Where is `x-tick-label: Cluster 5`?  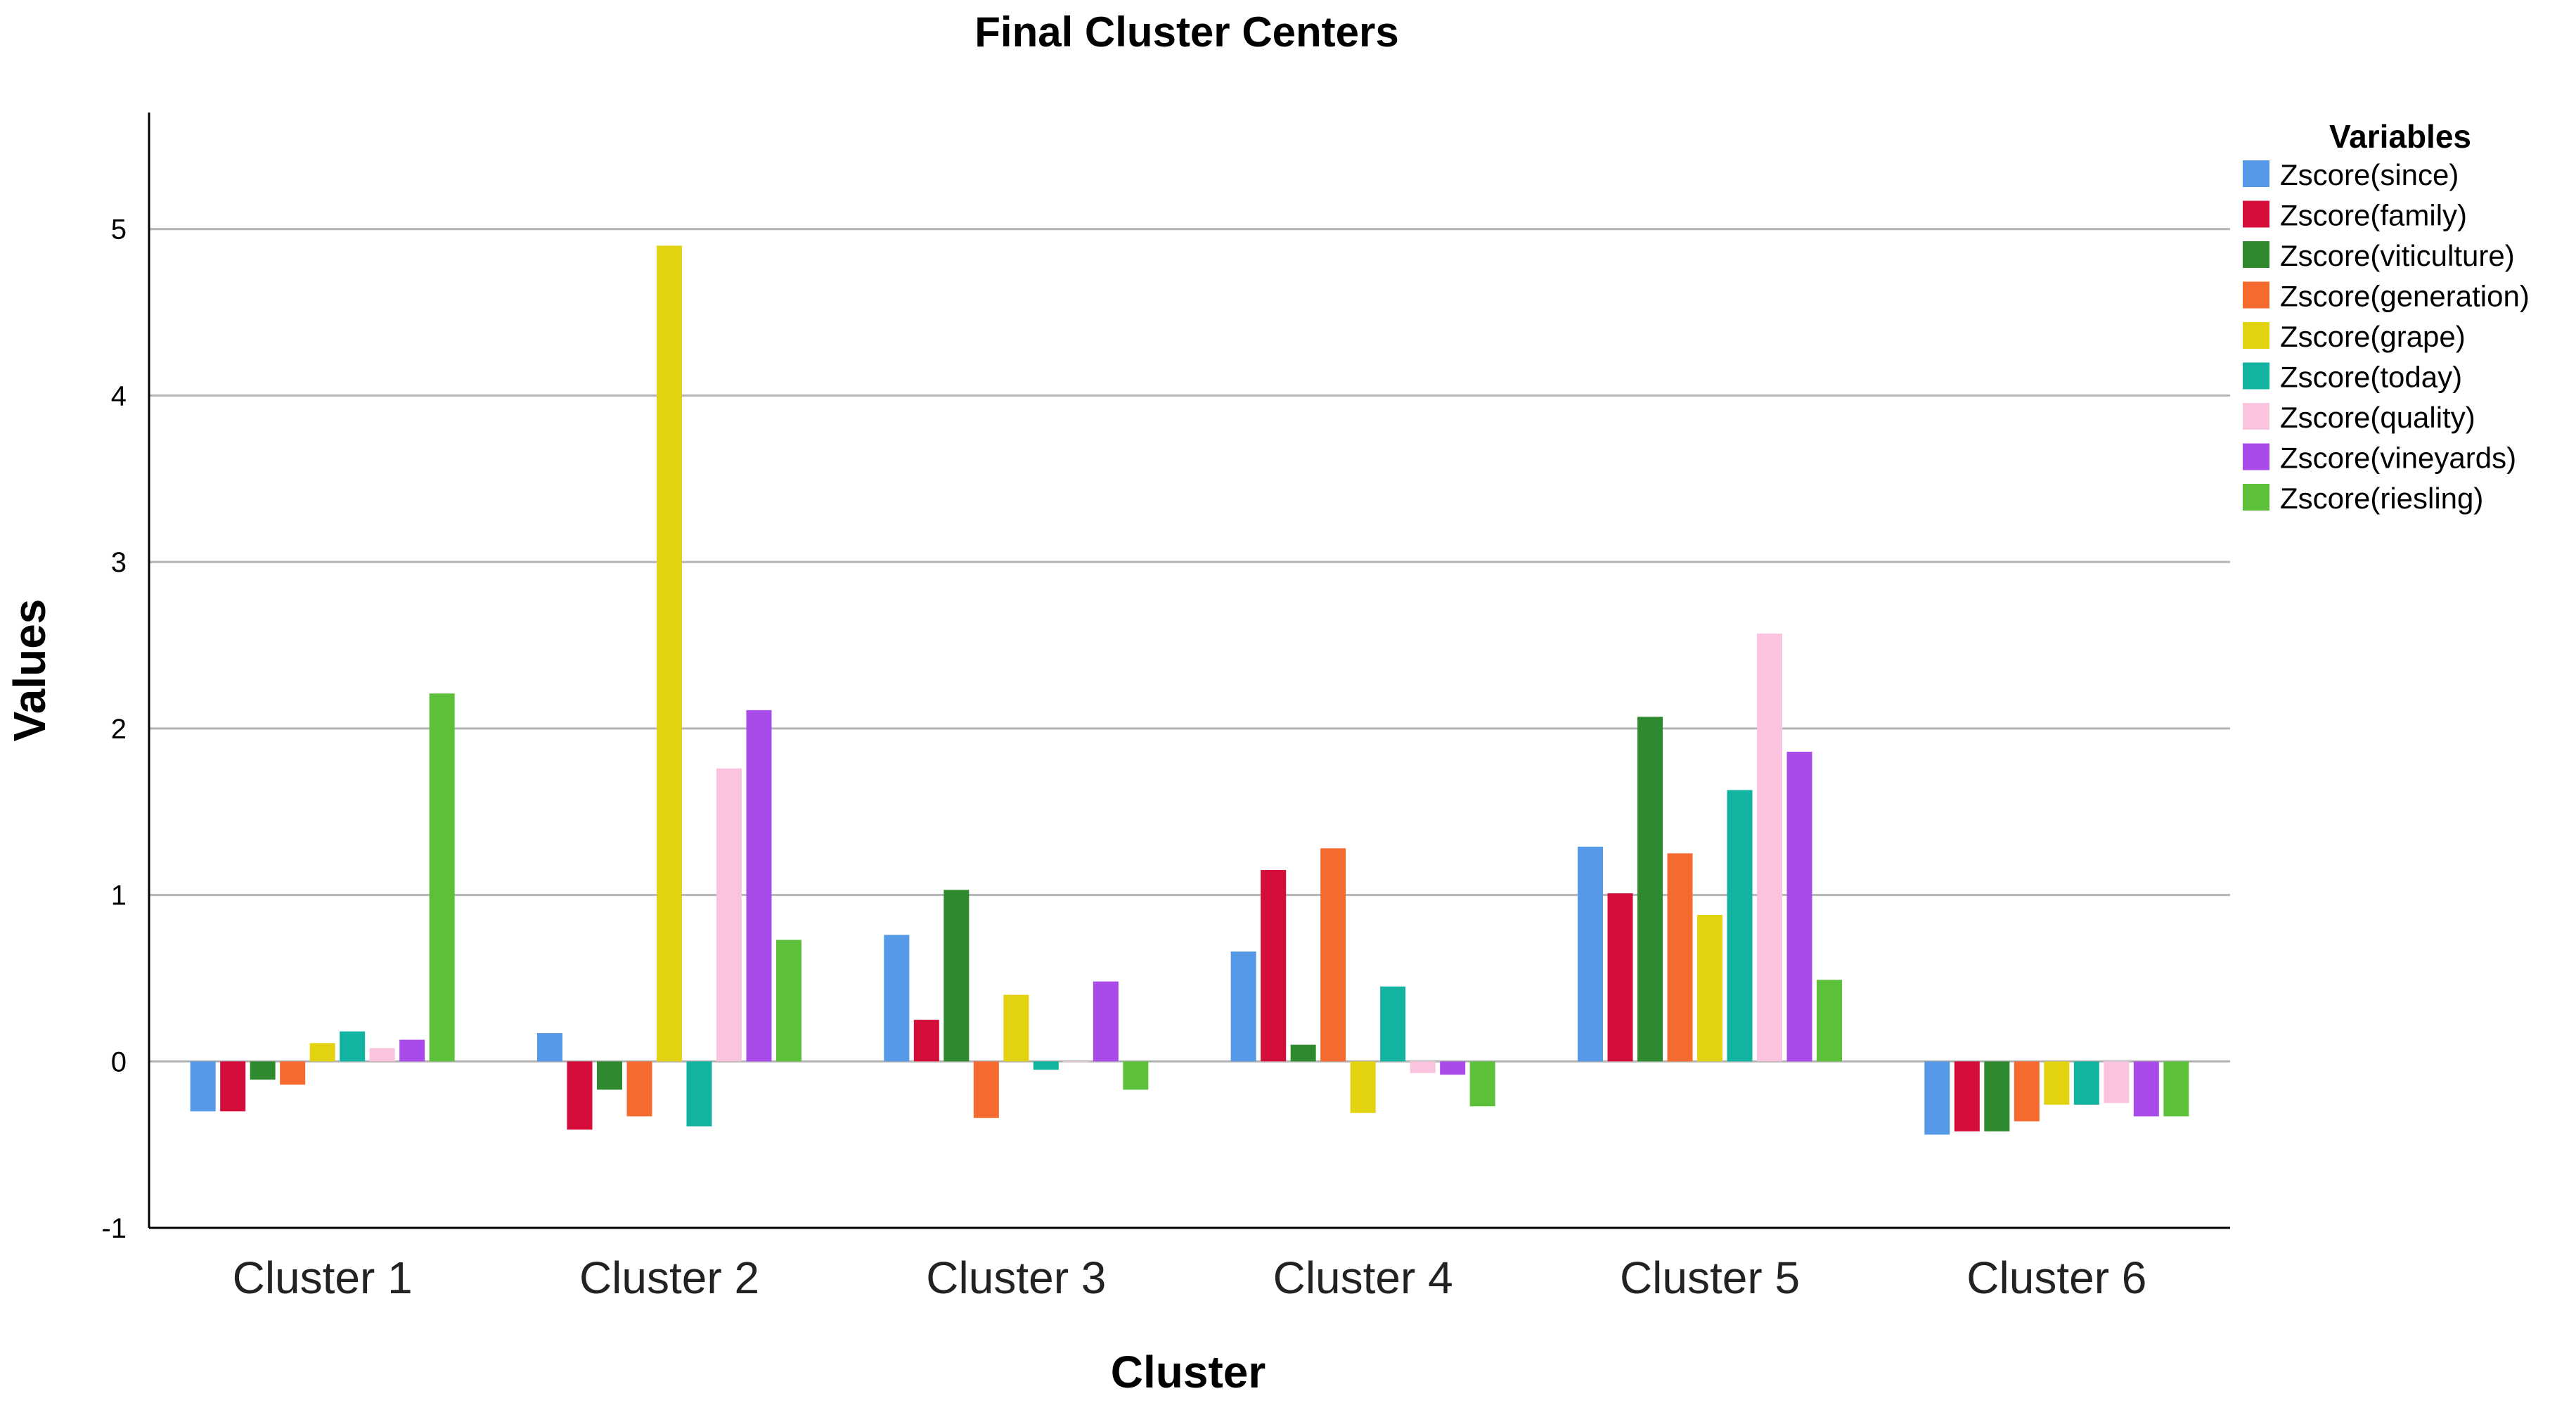
x-tick-label: Cluster 5 is located at coordinates (1710, 1277).